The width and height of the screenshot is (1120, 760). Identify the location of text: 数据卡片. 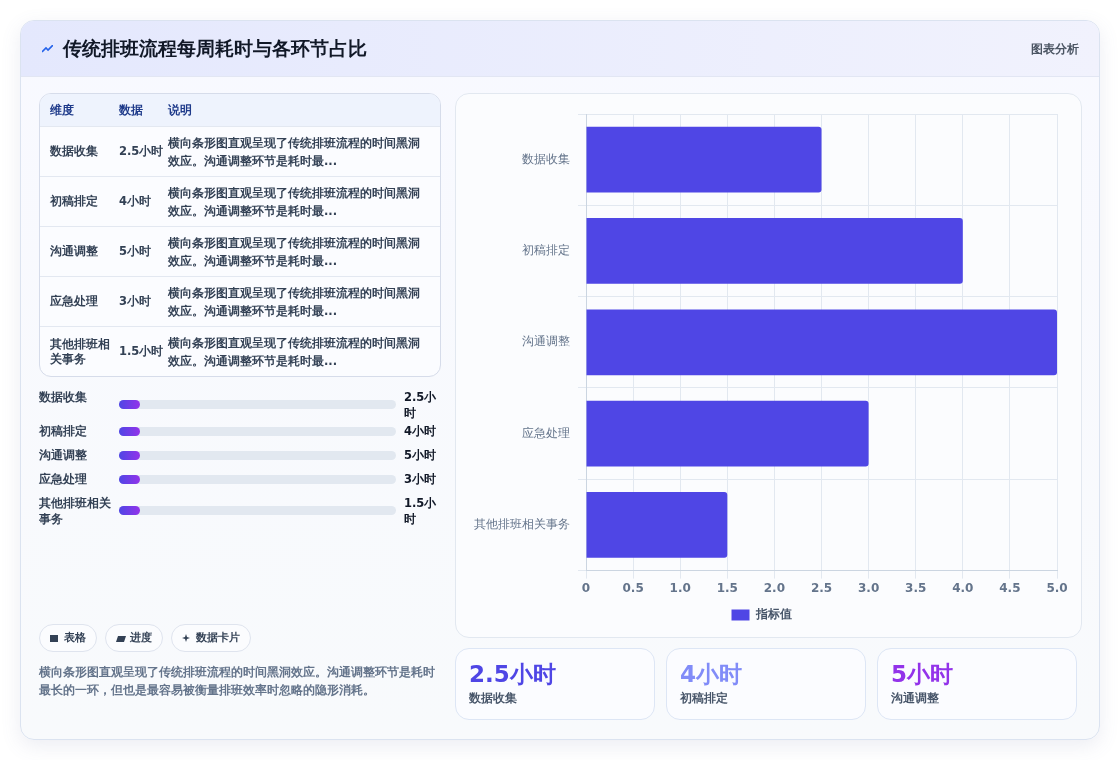
(218, 638).